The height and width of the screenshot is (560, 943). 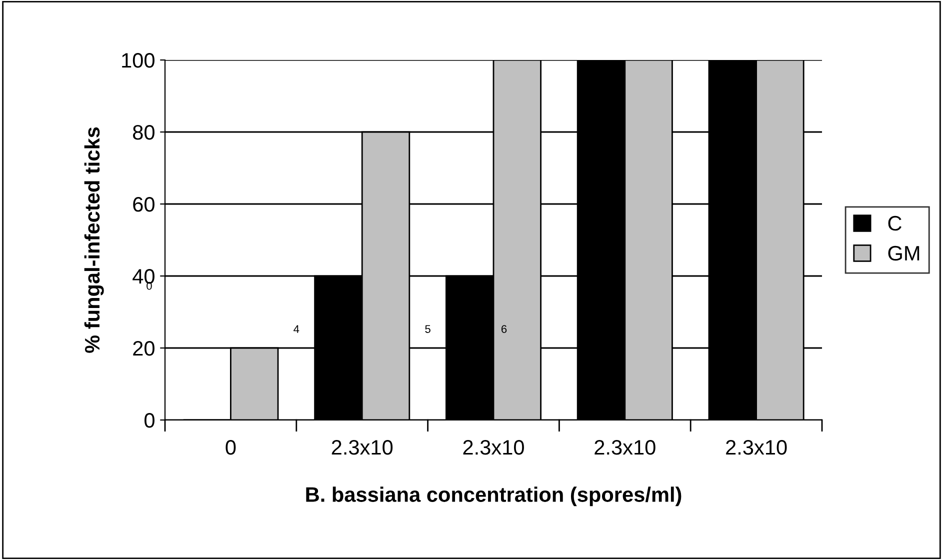 What do you see at coordinates (895, 223) in the screenshot?
I see `legend-label: C` at bounding box center [895, 223].